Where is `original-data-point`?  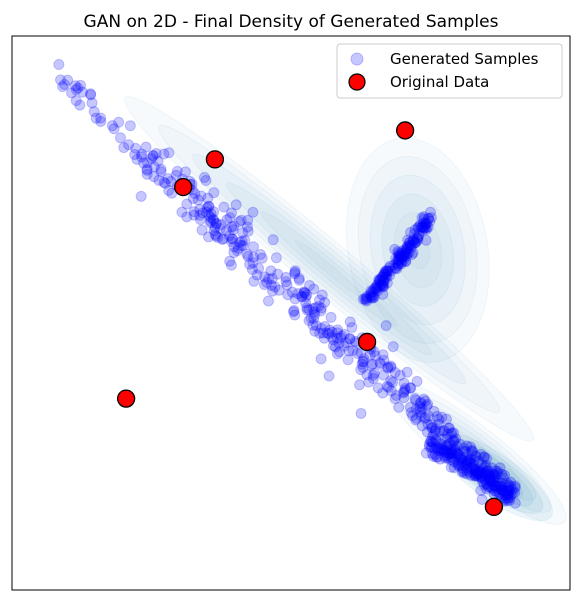 original-data-point is located at coordinates (367, 342).